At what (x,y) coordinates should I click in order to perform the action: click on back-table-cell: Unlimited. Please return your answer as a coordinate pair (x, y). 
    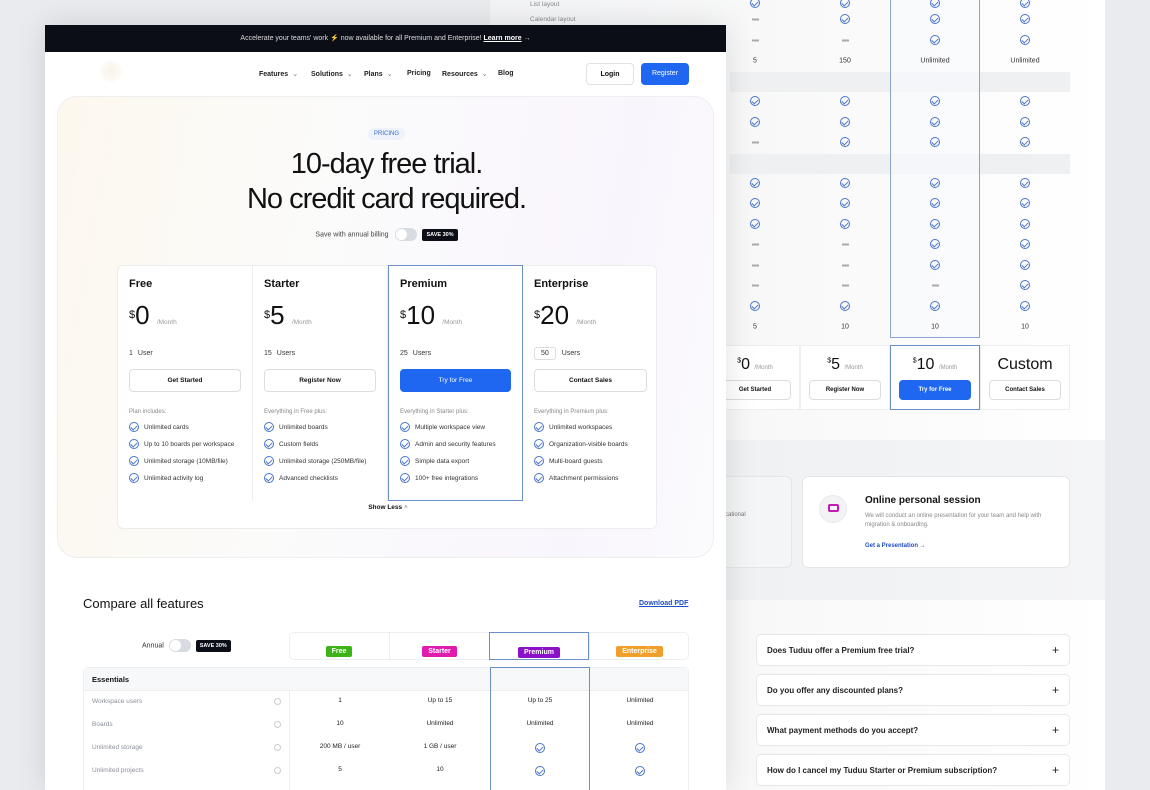
    Looking at the image, I should click on (935, 61).